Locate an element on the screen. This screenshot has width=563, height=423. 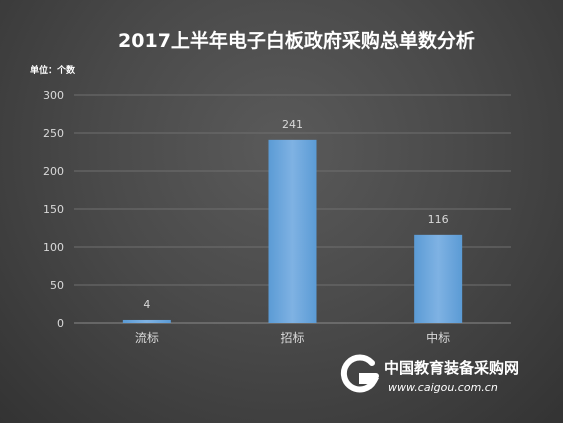
watermark: 中国教育装备采购网 www.caigou.com.cn is located at coordinates (436, 381).